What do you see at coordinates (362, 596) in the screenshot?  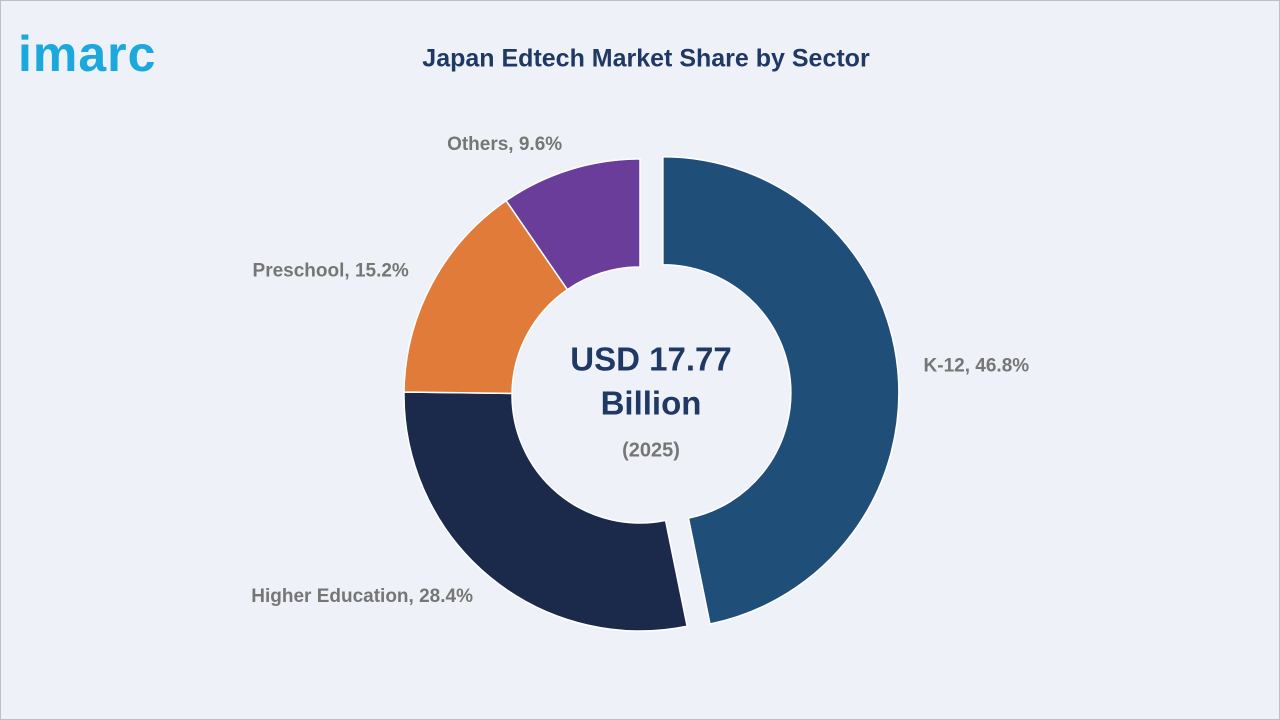 I see `data-label: Higher Education, 28.4%` at bounding box center [362, 596].